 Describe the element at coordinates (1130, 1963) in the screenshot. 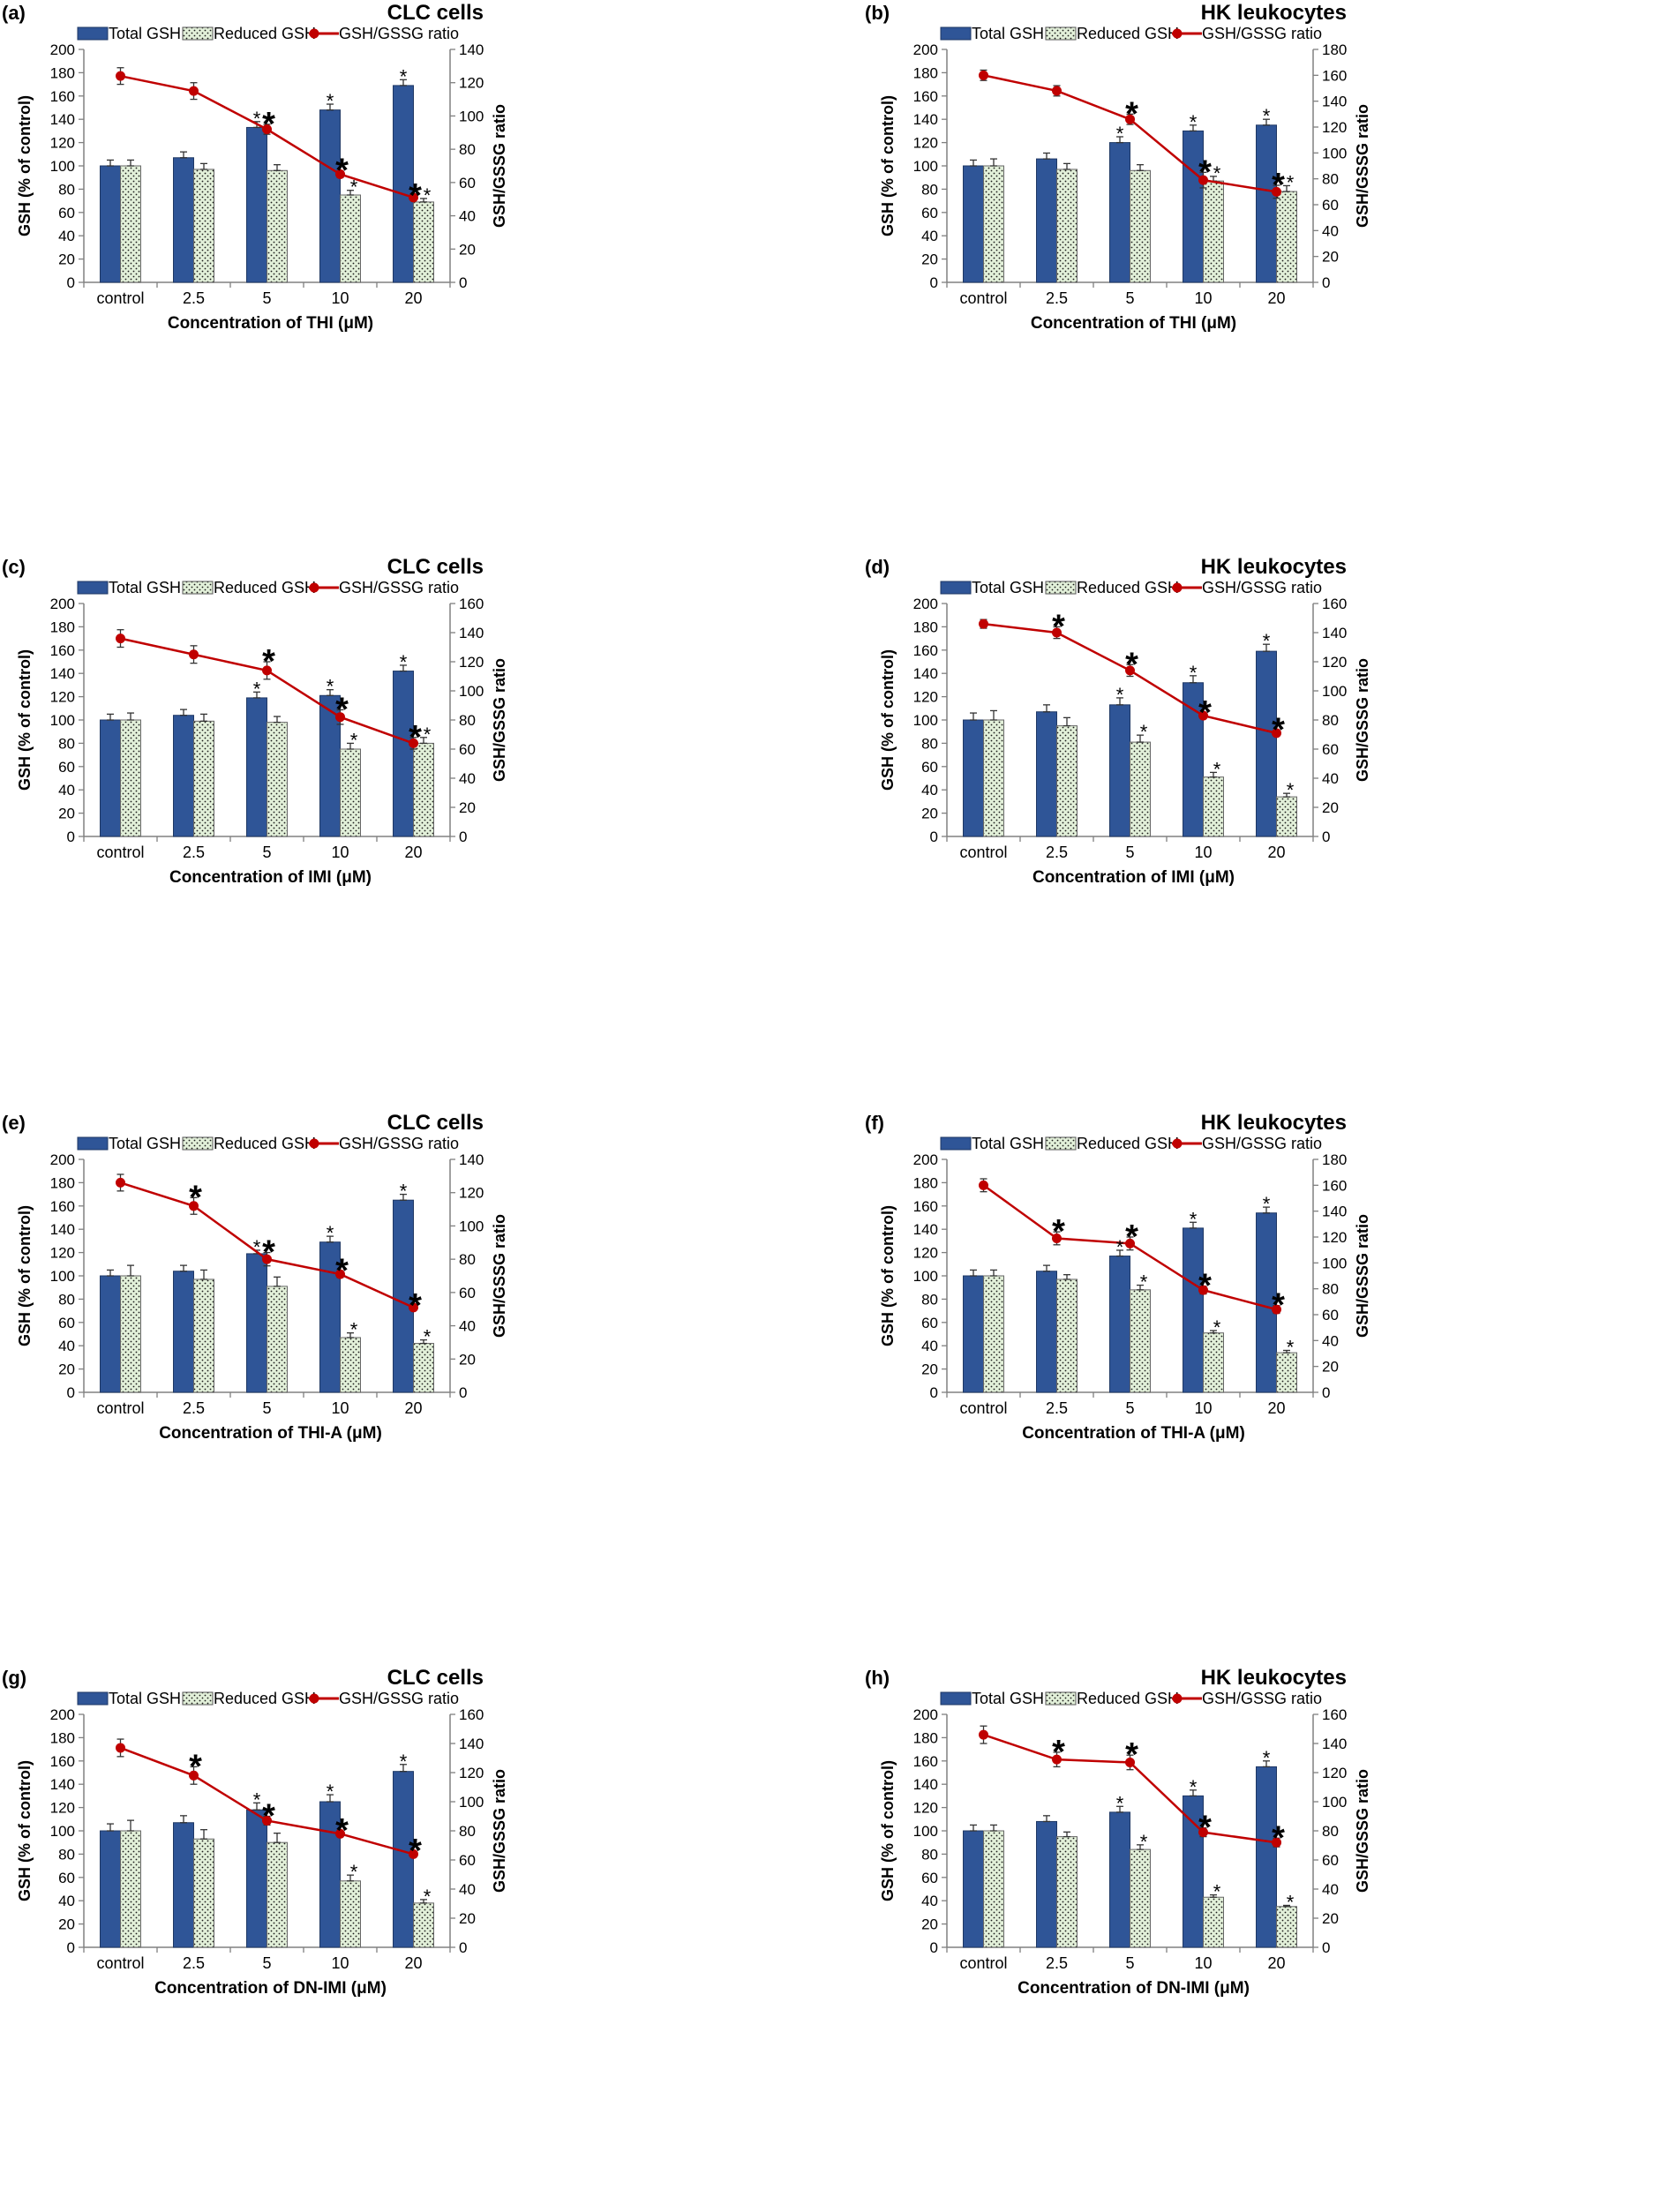

I see `x-tick-label: 5` at that location.